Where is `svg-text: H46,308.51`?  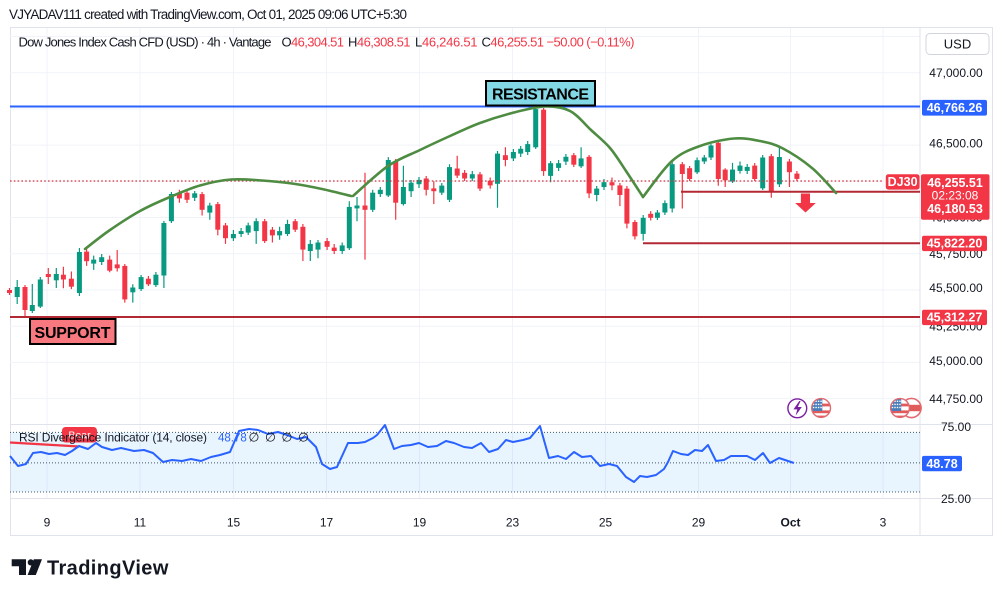 svg-text: H46,308.51 is located at coordinates (379, 42).